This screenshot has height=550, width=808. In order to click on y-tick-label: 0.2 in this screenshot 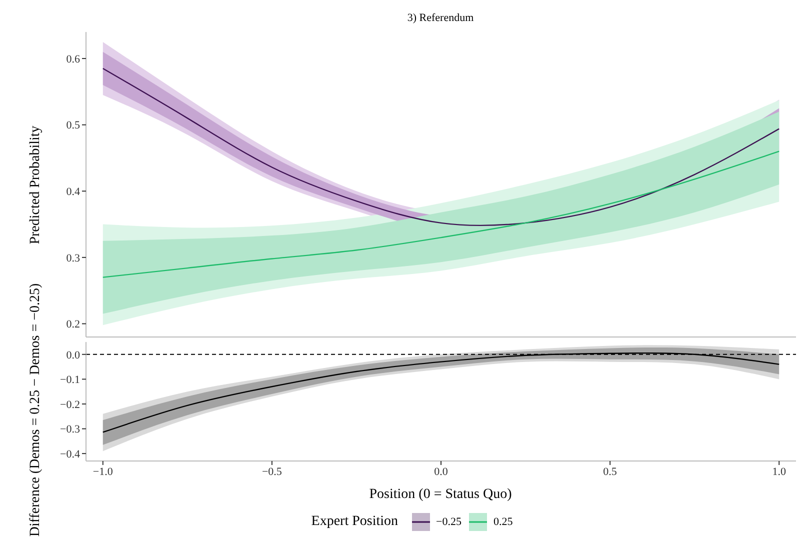, I will do `click(73, 324)`.